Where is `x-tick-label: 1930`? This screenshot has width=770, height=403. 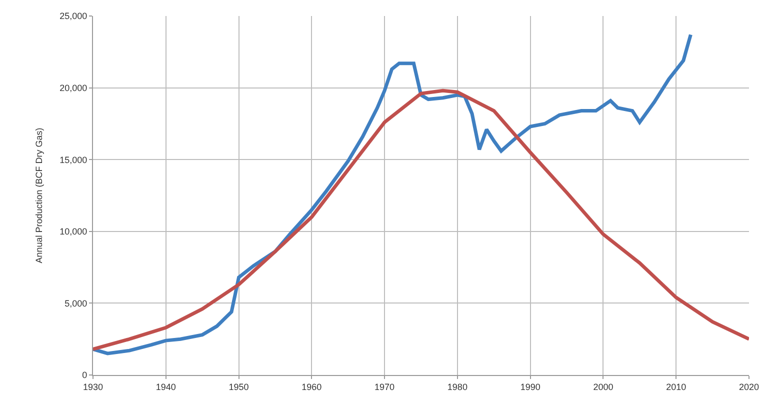
x-tick-label: 1930 is located at coordinates (93, 387).